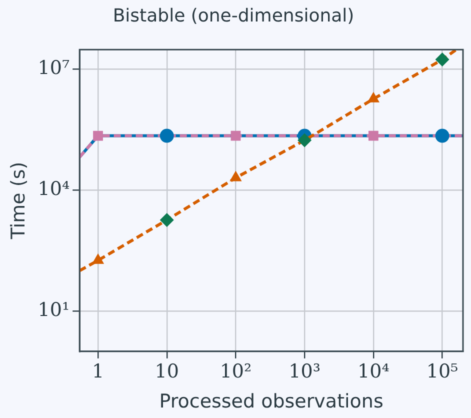  What do you see at coordinates (54, 67) in the screenshot?
I see `y-tick-label: 10⁷` at bounding box center [54, 67].